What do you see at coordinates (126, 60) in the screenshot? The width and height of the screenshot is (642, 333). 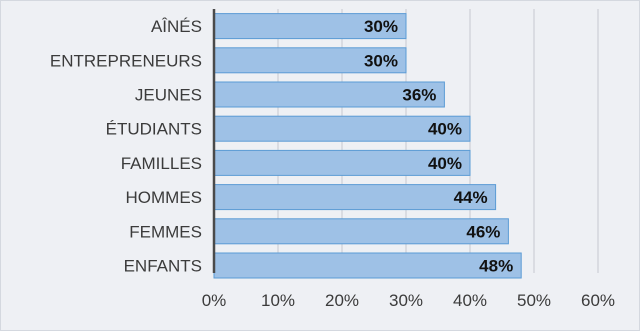 I see `category-label: ENTREPRENEURS` at bounding box center [126, 60].